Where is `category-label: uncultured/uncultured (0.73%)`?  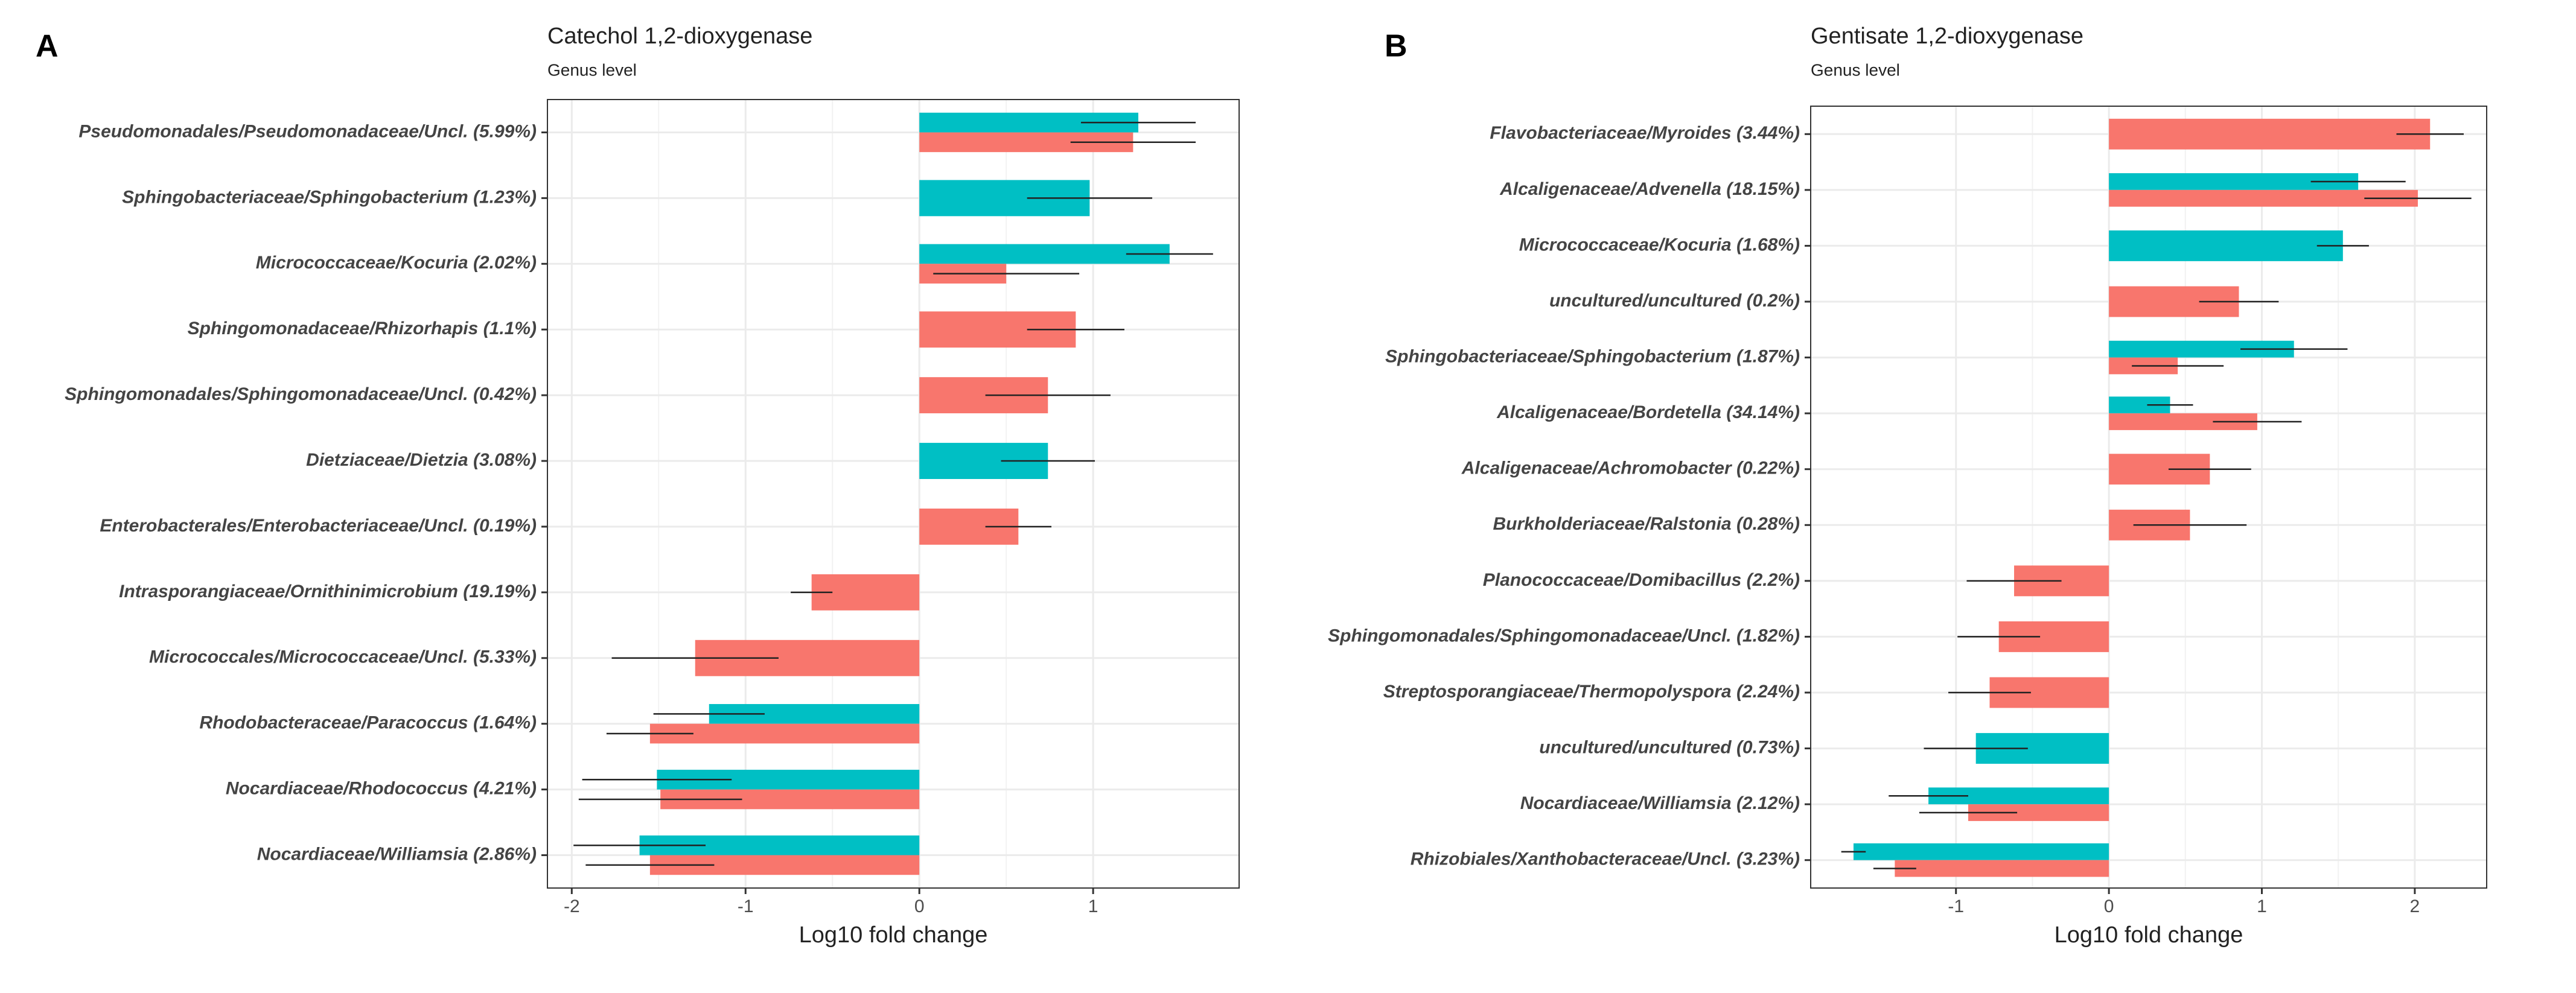 category-label: uncultured/uncultured (0.73%) is located at coordinates (1669, 747).